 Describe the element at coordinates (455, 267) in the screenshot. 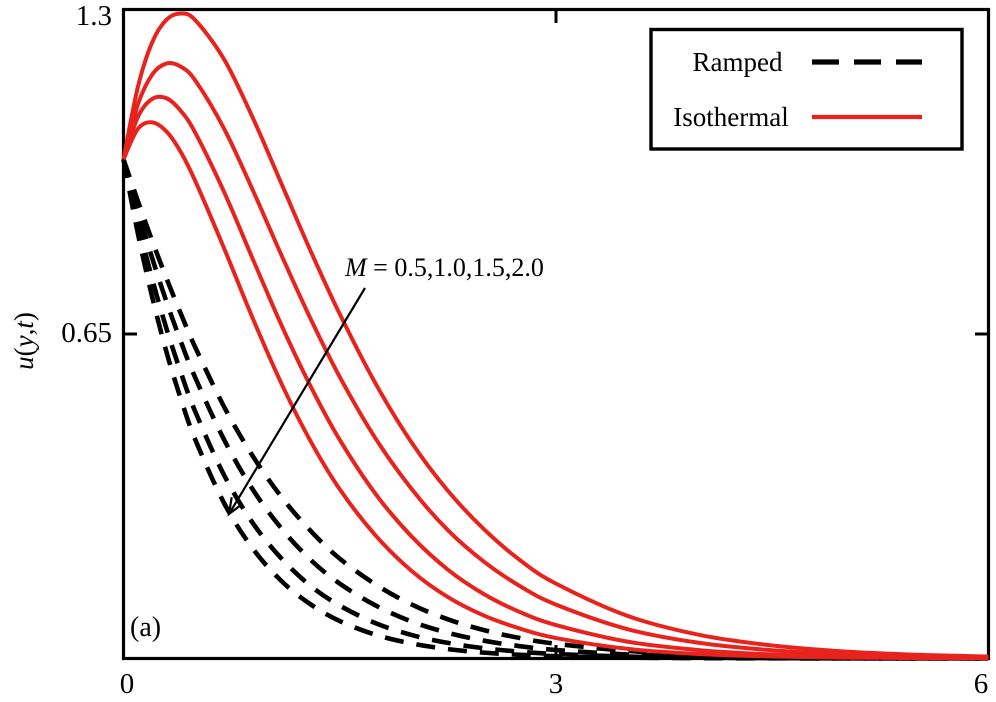

I see `m-annotation-values: = 0.5,1.0,1.5,2.0` at that location.